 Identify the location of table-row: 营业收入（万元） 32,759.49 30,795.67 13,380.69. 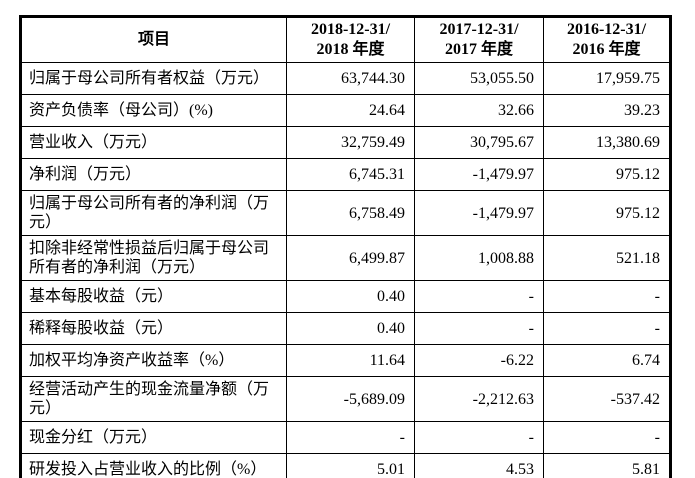
(345, 142).